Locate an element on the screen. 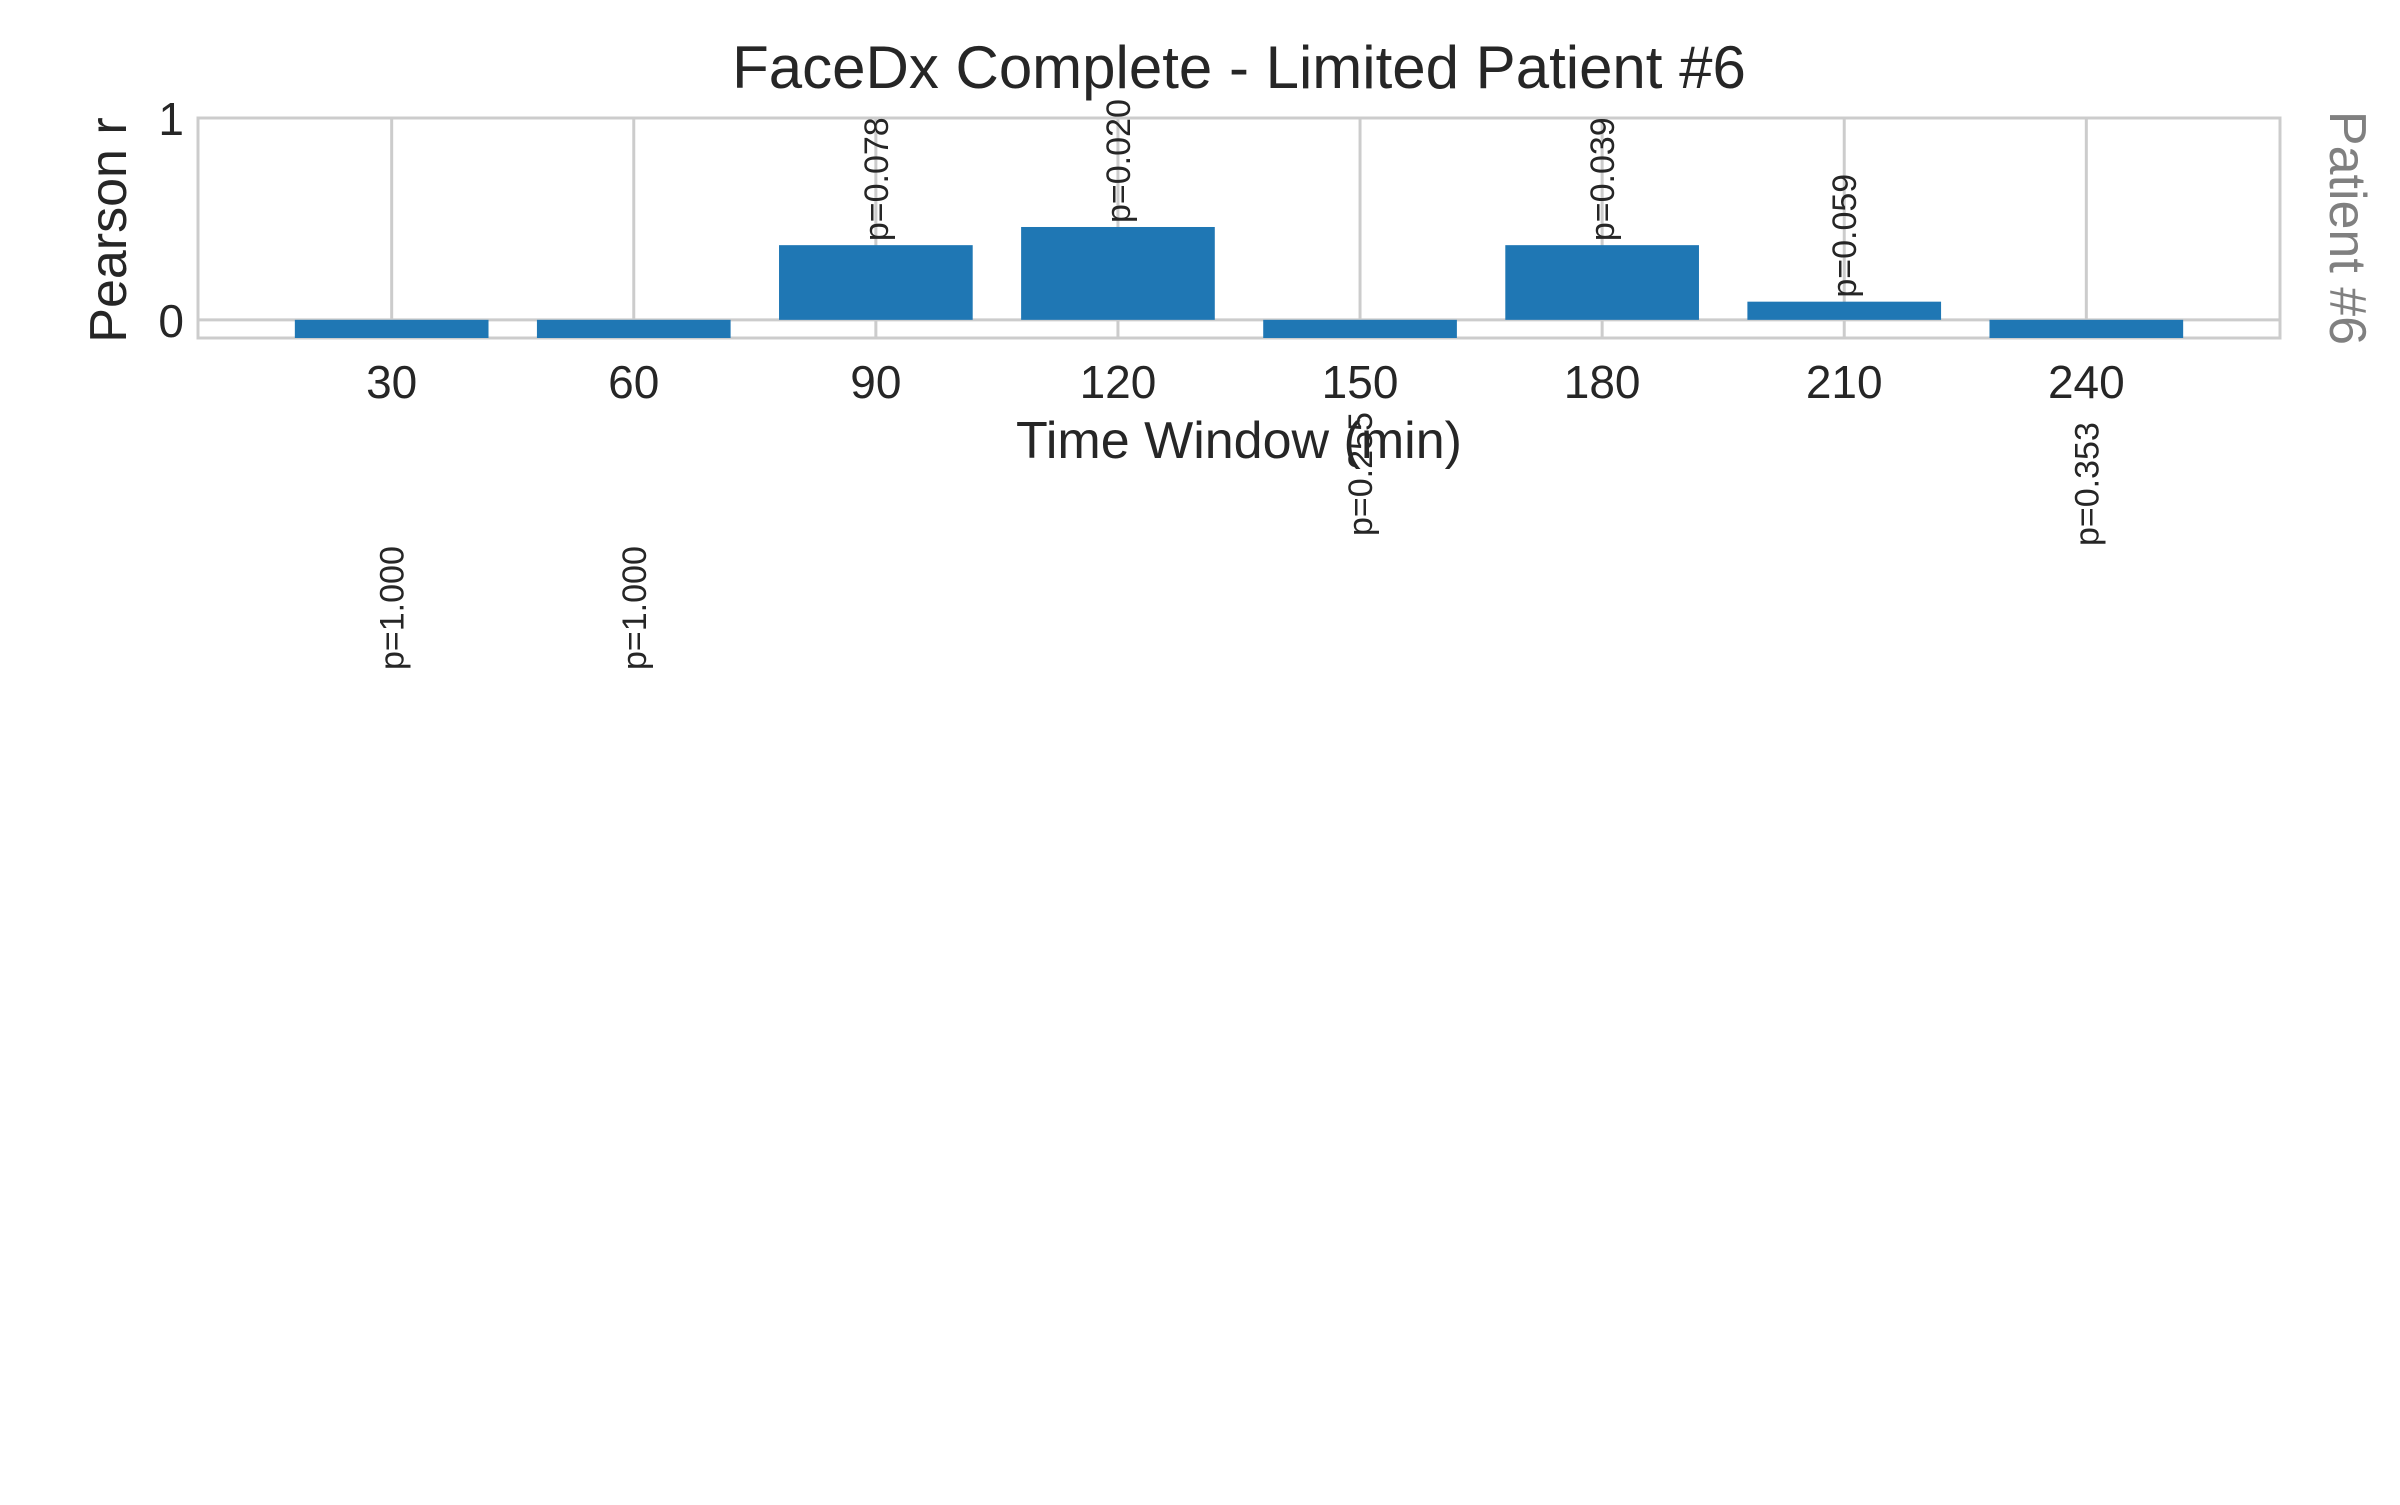 The height and width of the screenshot is (1505, 2400). patient-side-label: Patient #6 is located at coordinates (2347, 228).